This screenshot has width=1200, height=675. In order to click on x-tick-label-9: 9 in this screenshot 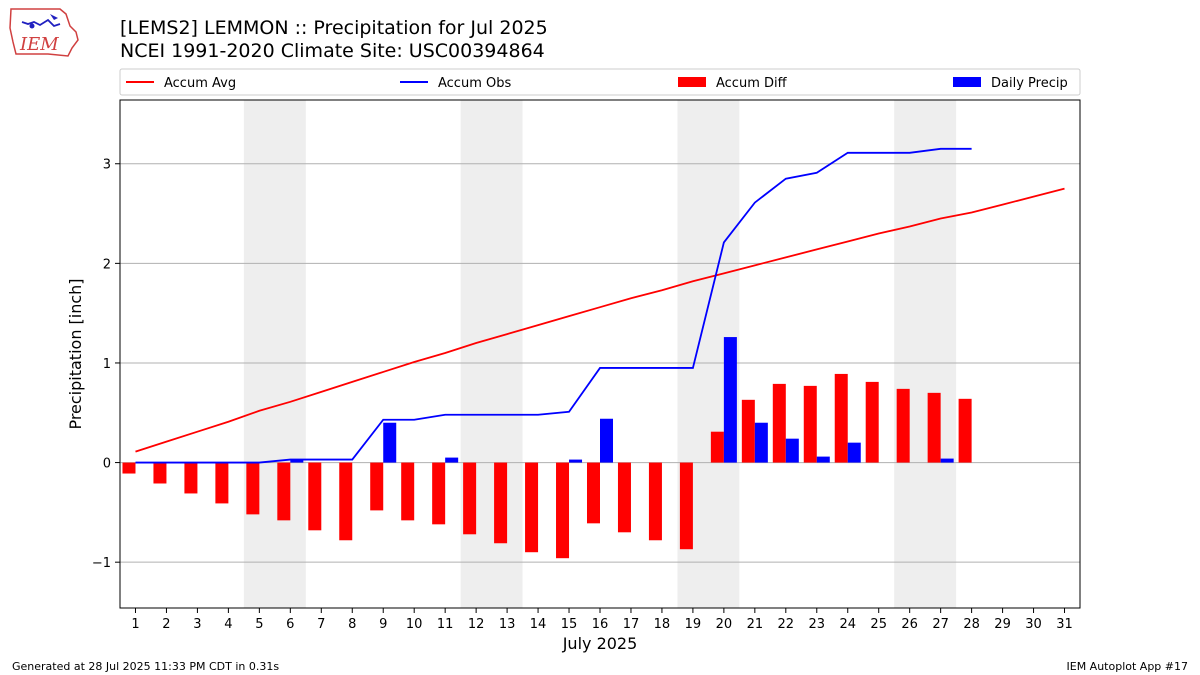, I will do `click(383, 624)`.